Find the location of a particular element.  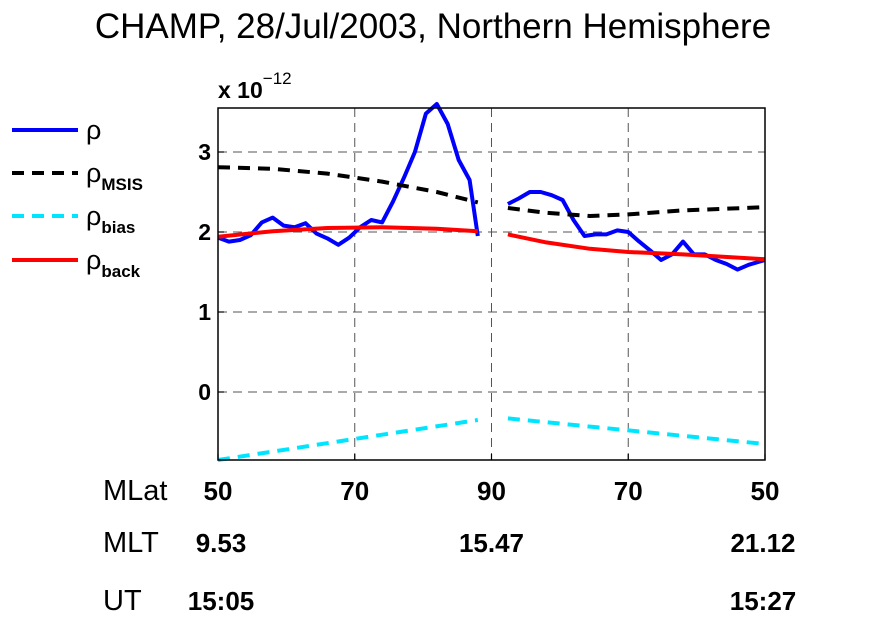

legend-label: ρ is located at coordinates (93, 130).